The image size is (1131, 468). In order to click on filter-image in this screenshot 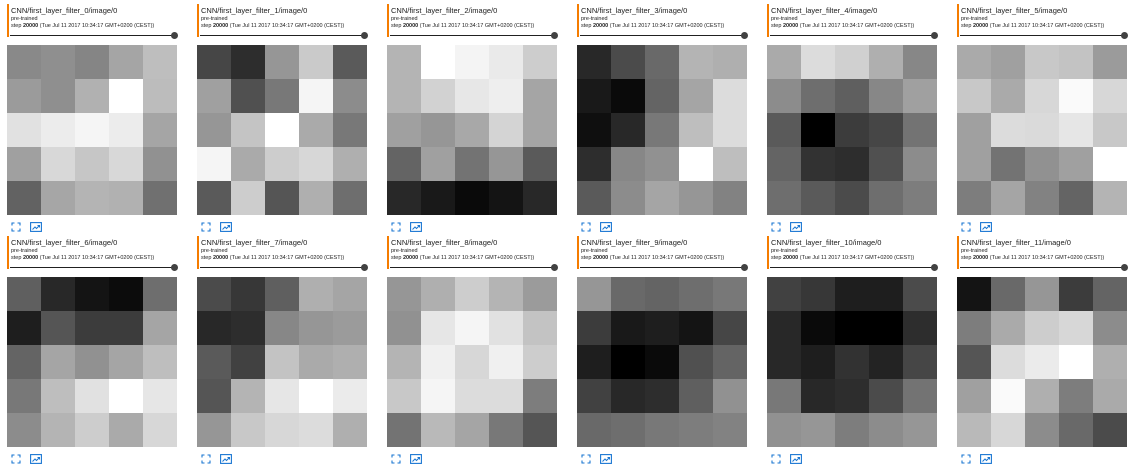, I will do `click(852, 362)`.